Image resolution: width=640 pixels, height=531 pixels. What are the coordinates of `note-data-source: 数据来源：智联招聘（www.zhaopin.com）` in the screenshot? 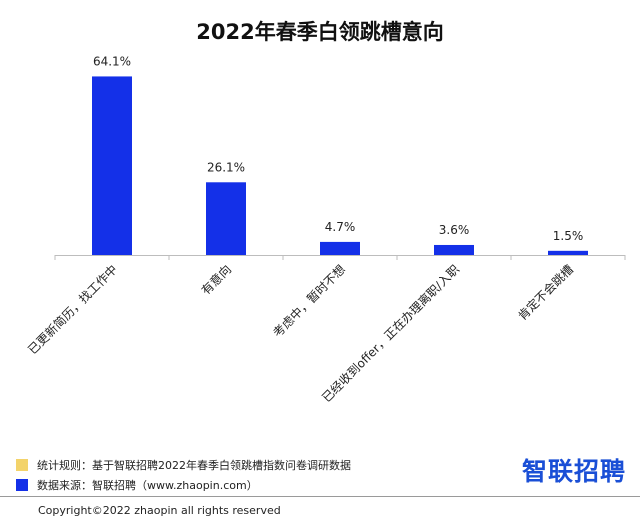 It's located at (183, 485).